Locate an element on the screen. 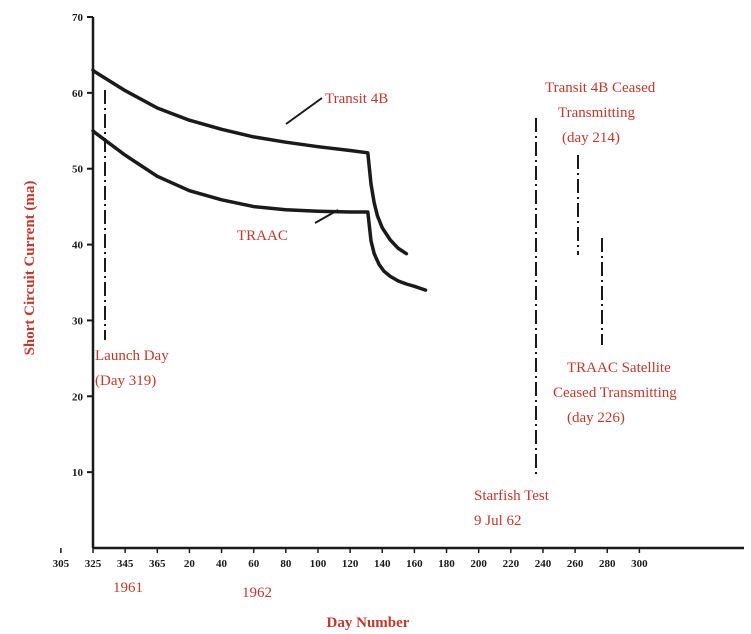 The image size is (751, 634). x-tick-label-16: 260 is located at coordinates (575, 564).